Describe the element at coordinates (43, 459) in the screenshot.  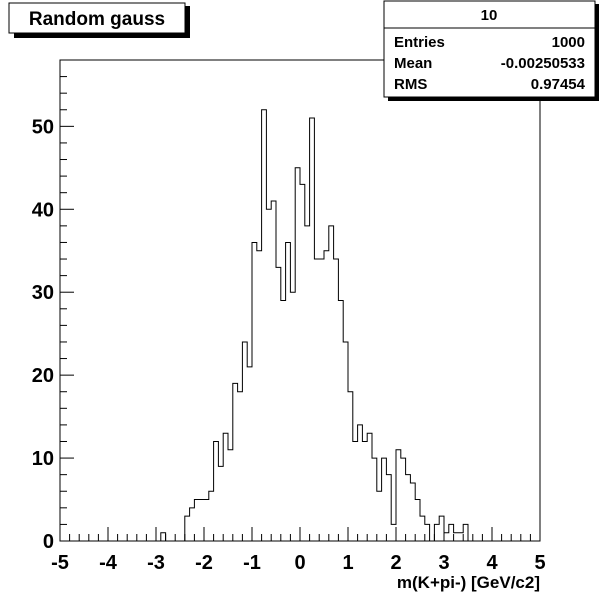
I see `y-tick-label: 10` at that location.